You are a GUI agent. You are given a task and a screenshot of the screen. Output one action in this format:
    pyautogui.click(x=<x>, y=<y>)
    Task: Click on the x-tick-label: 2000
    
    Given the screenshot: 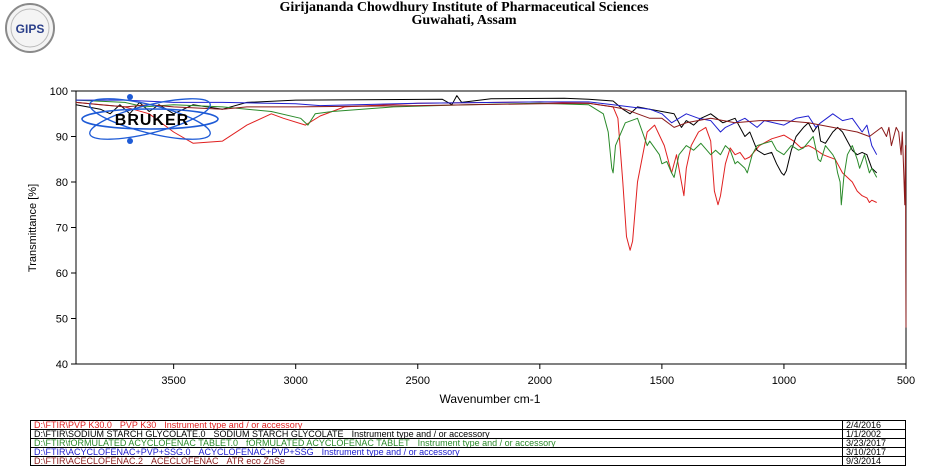 What is the action you would take?
    pyautogui.click(x=540, y=381)
    